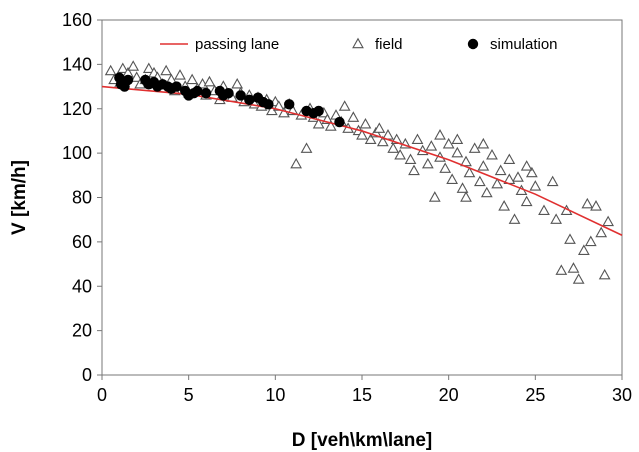 The height and width of the screenshot is (452, 639). I want to click on y-tick-label: 20, so click(82, 331).